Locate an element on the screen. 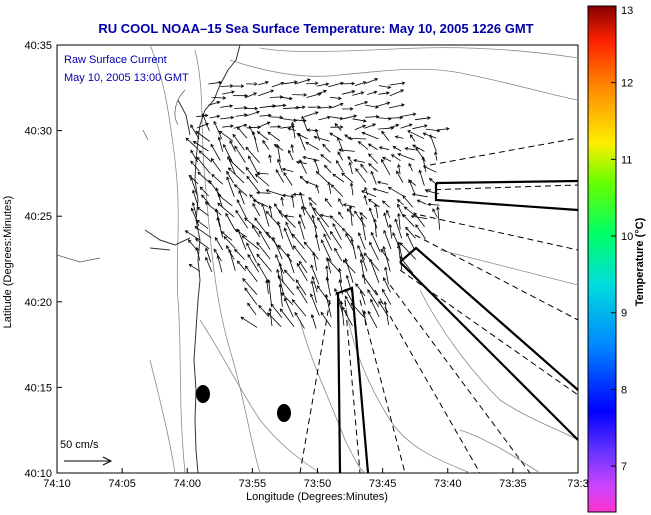 The width and height of the screenshot is (651, 515). y-tick-label: 40:30 is located at coordinates (38, 132).